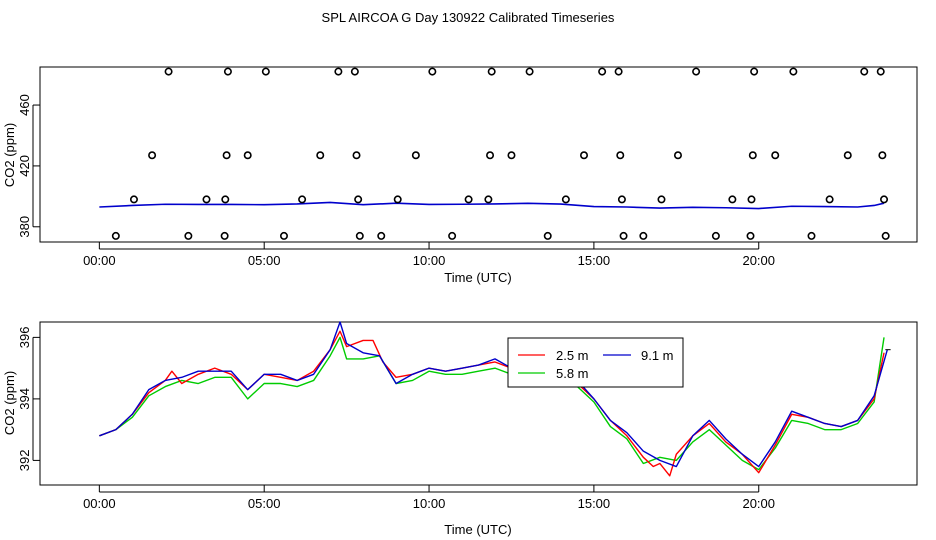  Describe the element at coordinates (24, 166) in the screenshot. I see `top-y-tick-label: 420` at that location.